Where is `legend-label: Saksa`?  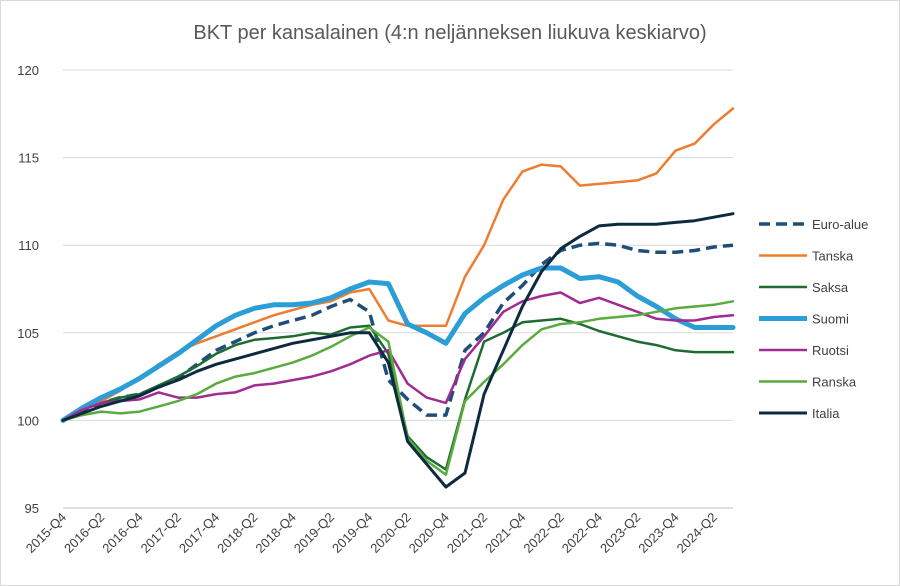 legend-label: Saksa is located at coordinates (830, 287).